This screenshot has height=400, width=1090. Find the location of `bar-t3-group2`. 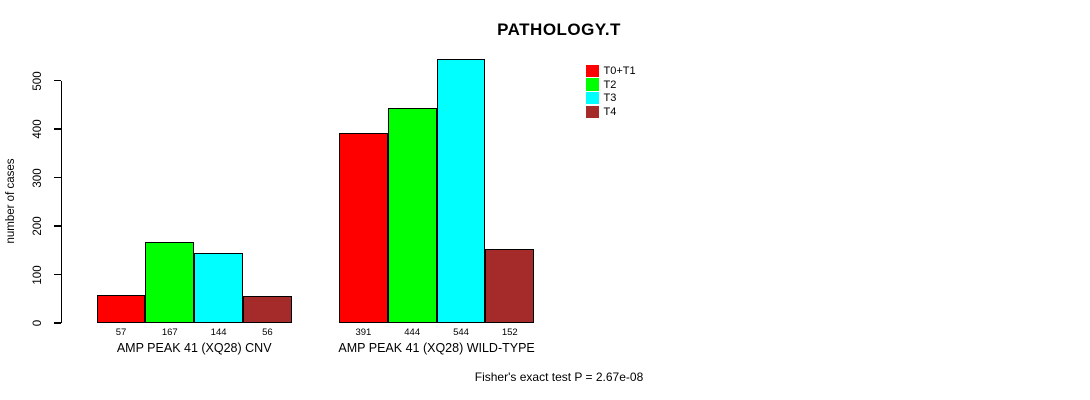

bar-t3-group2 is located at coordinates (461, 191).